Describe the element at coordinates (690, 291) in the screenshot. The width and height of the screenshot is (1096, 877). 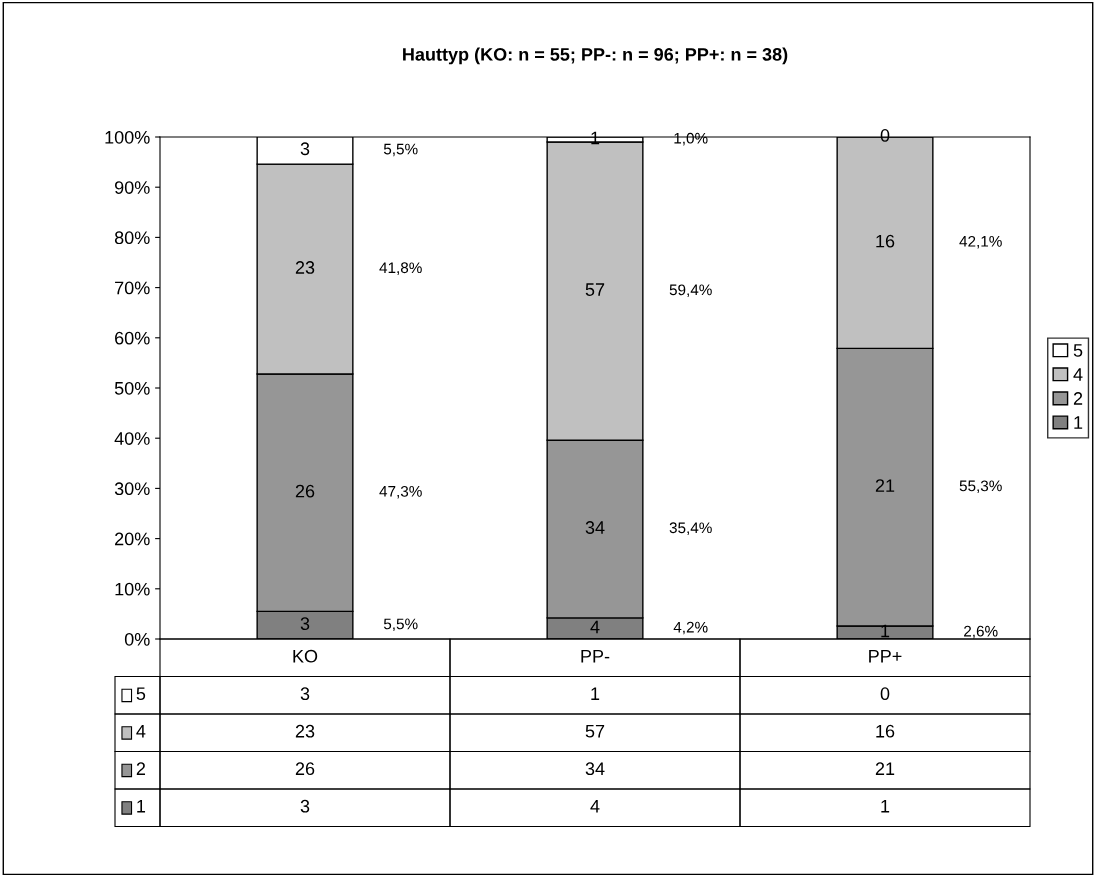
I see `annotation: 59,4%` at that location.